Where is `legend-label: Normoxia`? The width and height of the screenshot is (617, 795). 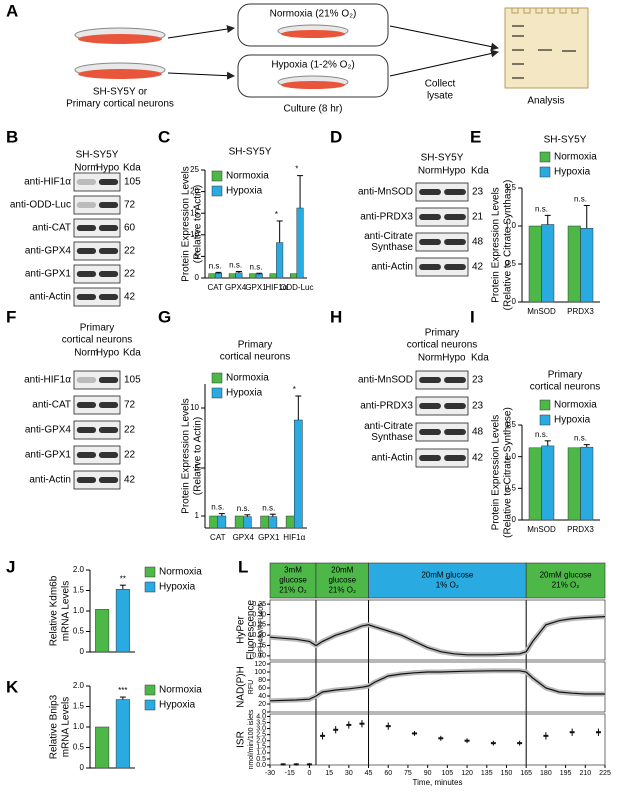 legend-label: Normoxia is located at coordinates (180, 690).